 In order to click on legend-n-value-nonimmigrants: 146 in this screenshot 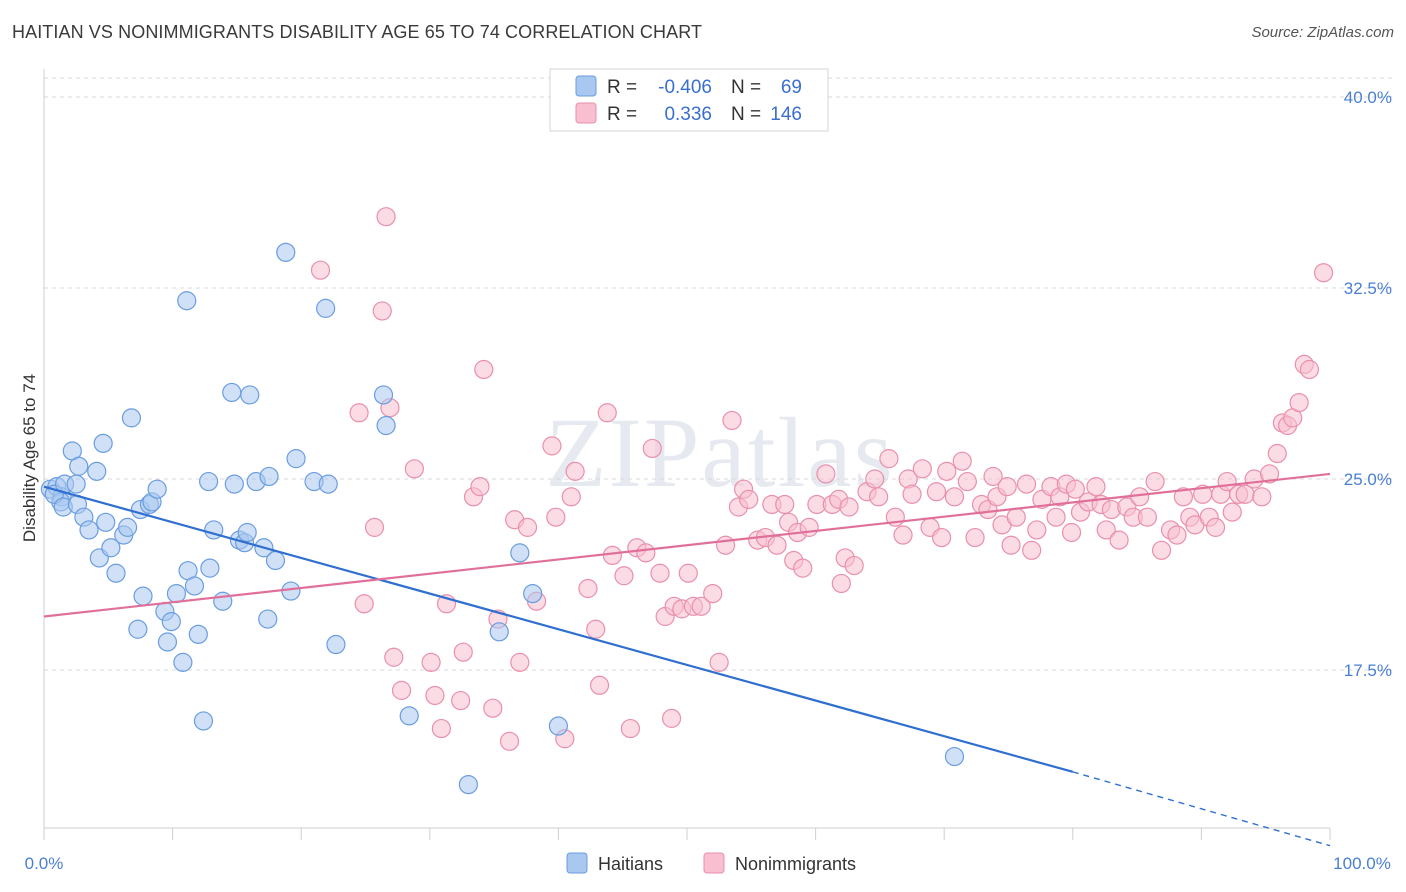, I will do `click(786, 114)`.